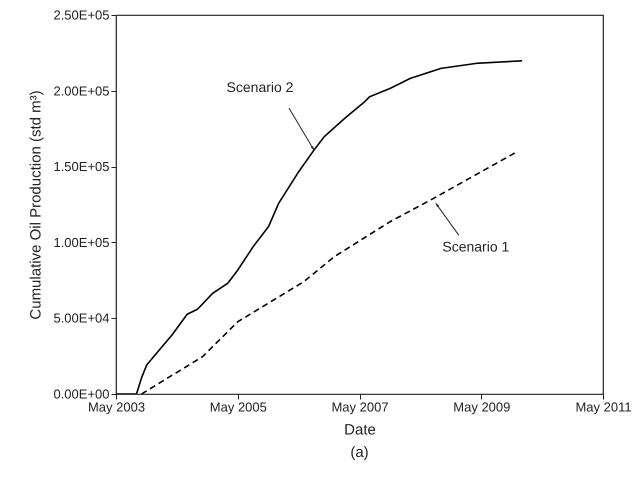 The height and width of the screenshot is (487, 644). What do you see at coordinates (81, 394) in the screenshot?
I see `y-tick-label: 0.00E+00` at bounding box center [81, 394].